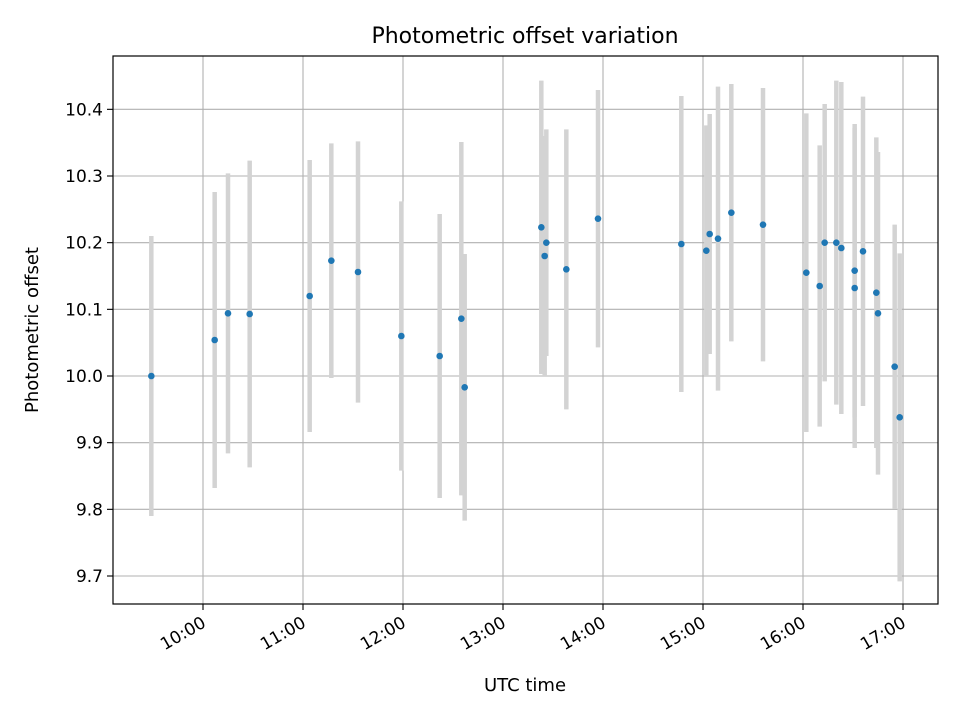 This screenshot has width=960, height=720. Describe the element at coordinates (84, 310) in the screenshot. I see `y-tick-label: 10.1` at that location.